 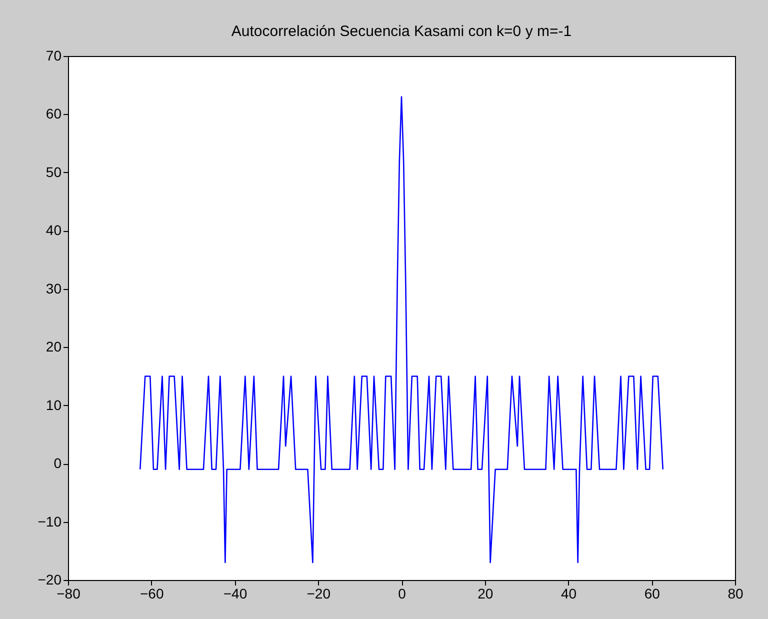 I want to click on y-tick-label: 20, so click(x=54, y=346).